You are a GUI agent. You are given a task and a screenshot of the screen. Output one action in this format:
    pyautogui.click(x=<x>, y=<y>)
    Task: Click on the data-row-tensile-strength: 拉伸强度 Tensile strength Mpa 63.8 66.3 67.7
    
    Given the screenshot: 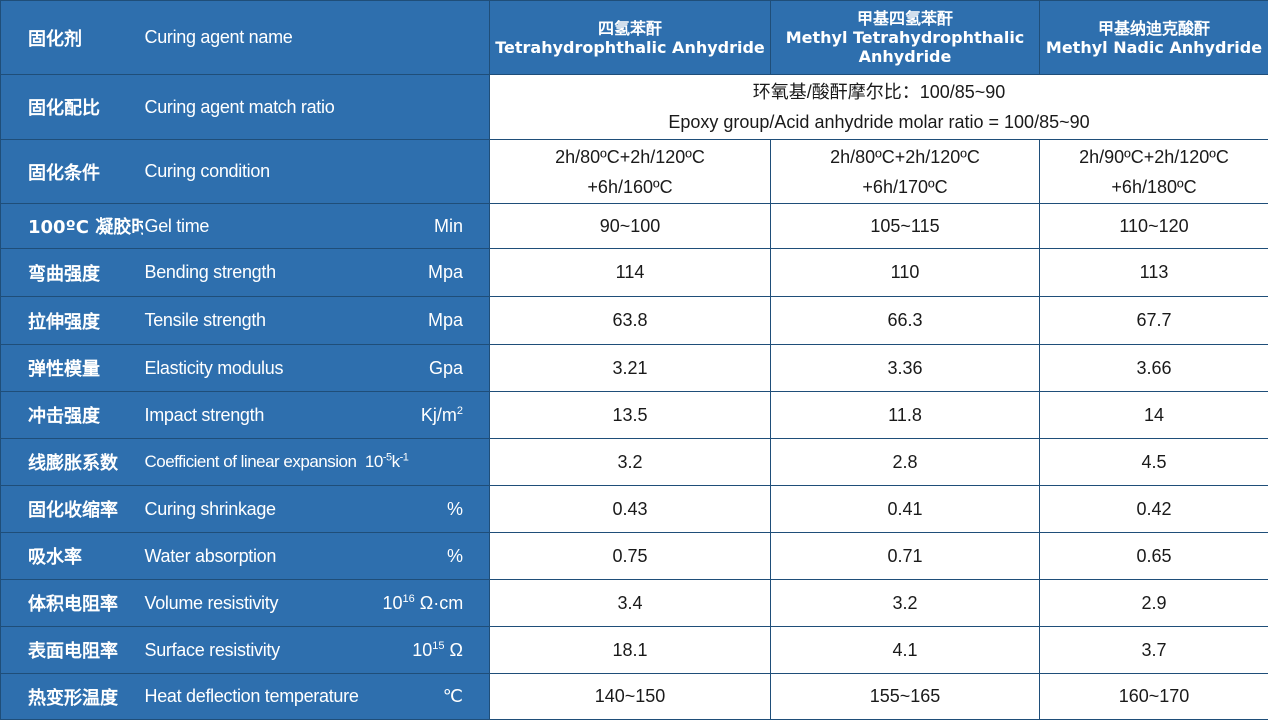 What is the action you would take?
    pyautogui.click(x=634, y=320)
    